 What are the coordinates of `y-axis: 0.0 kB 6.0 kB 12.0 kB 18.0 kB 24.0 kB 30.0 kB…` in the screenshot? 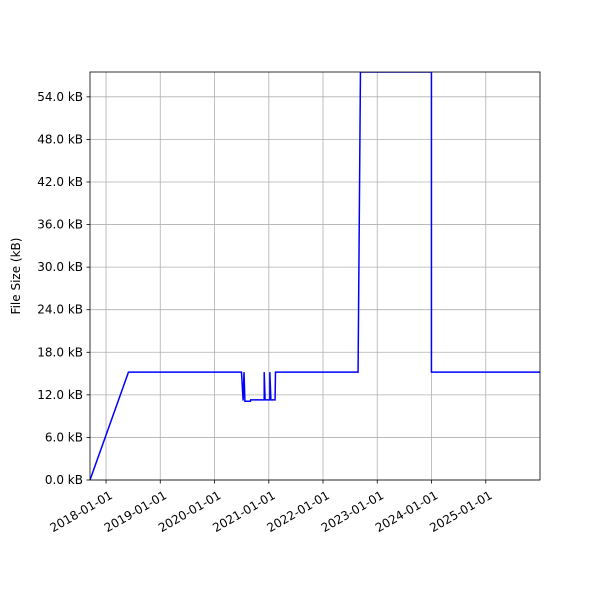 It's located at (63, 288).